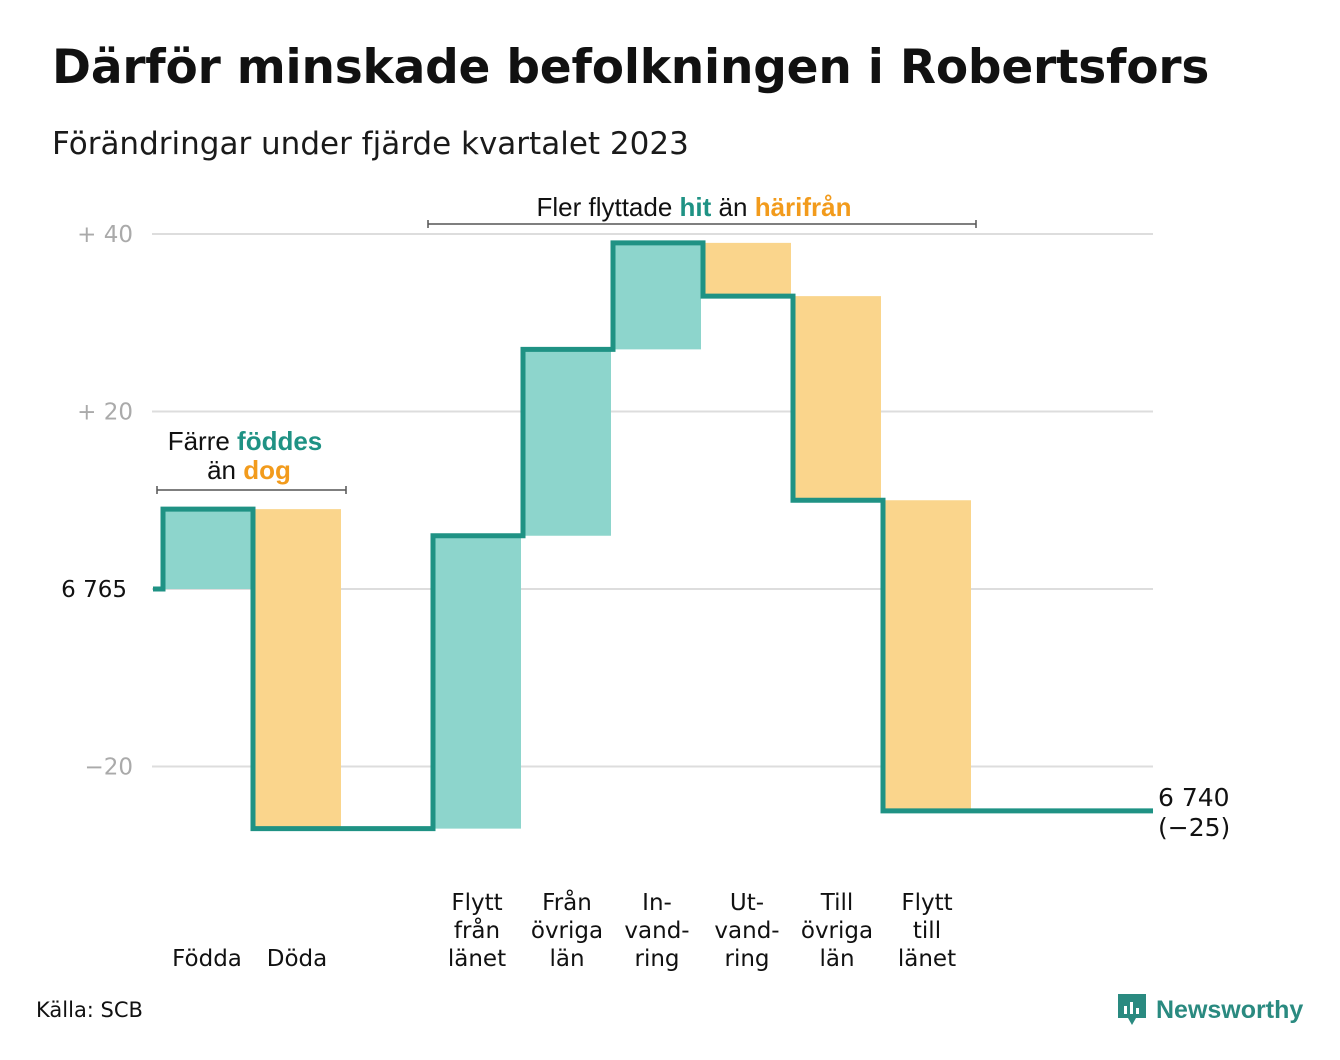 The height and width of the screenshot is (1060, 1340). Describe the element at coordinates (105, 235) in the screenshot. I see `y-tick-label: + 40` at that location.